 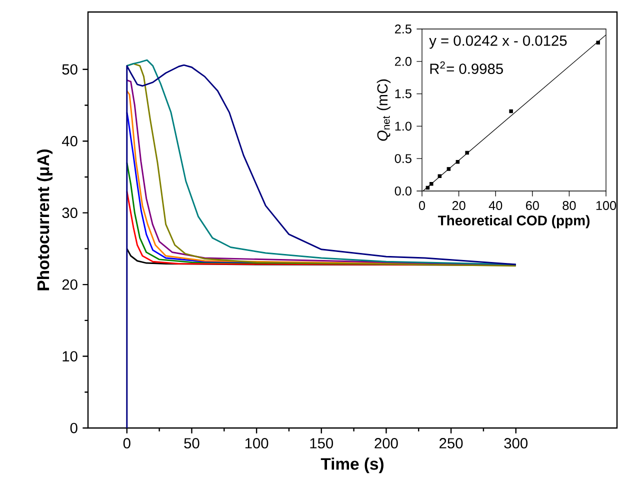 I want to click on x-tick-label: 250, so click(x=451, y=443).